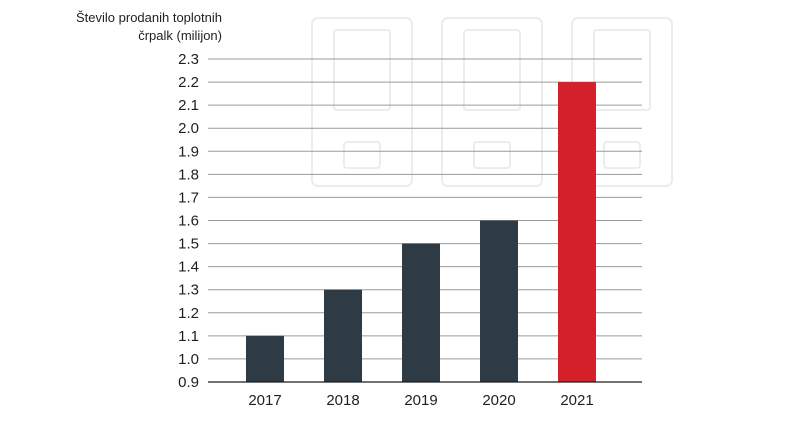 This screenshot has height=426, width=800. What do you see at coordinates (188, 267) in the screenshot?
I see `y-tick-label: 1.4` at bounding box center [188, 267].